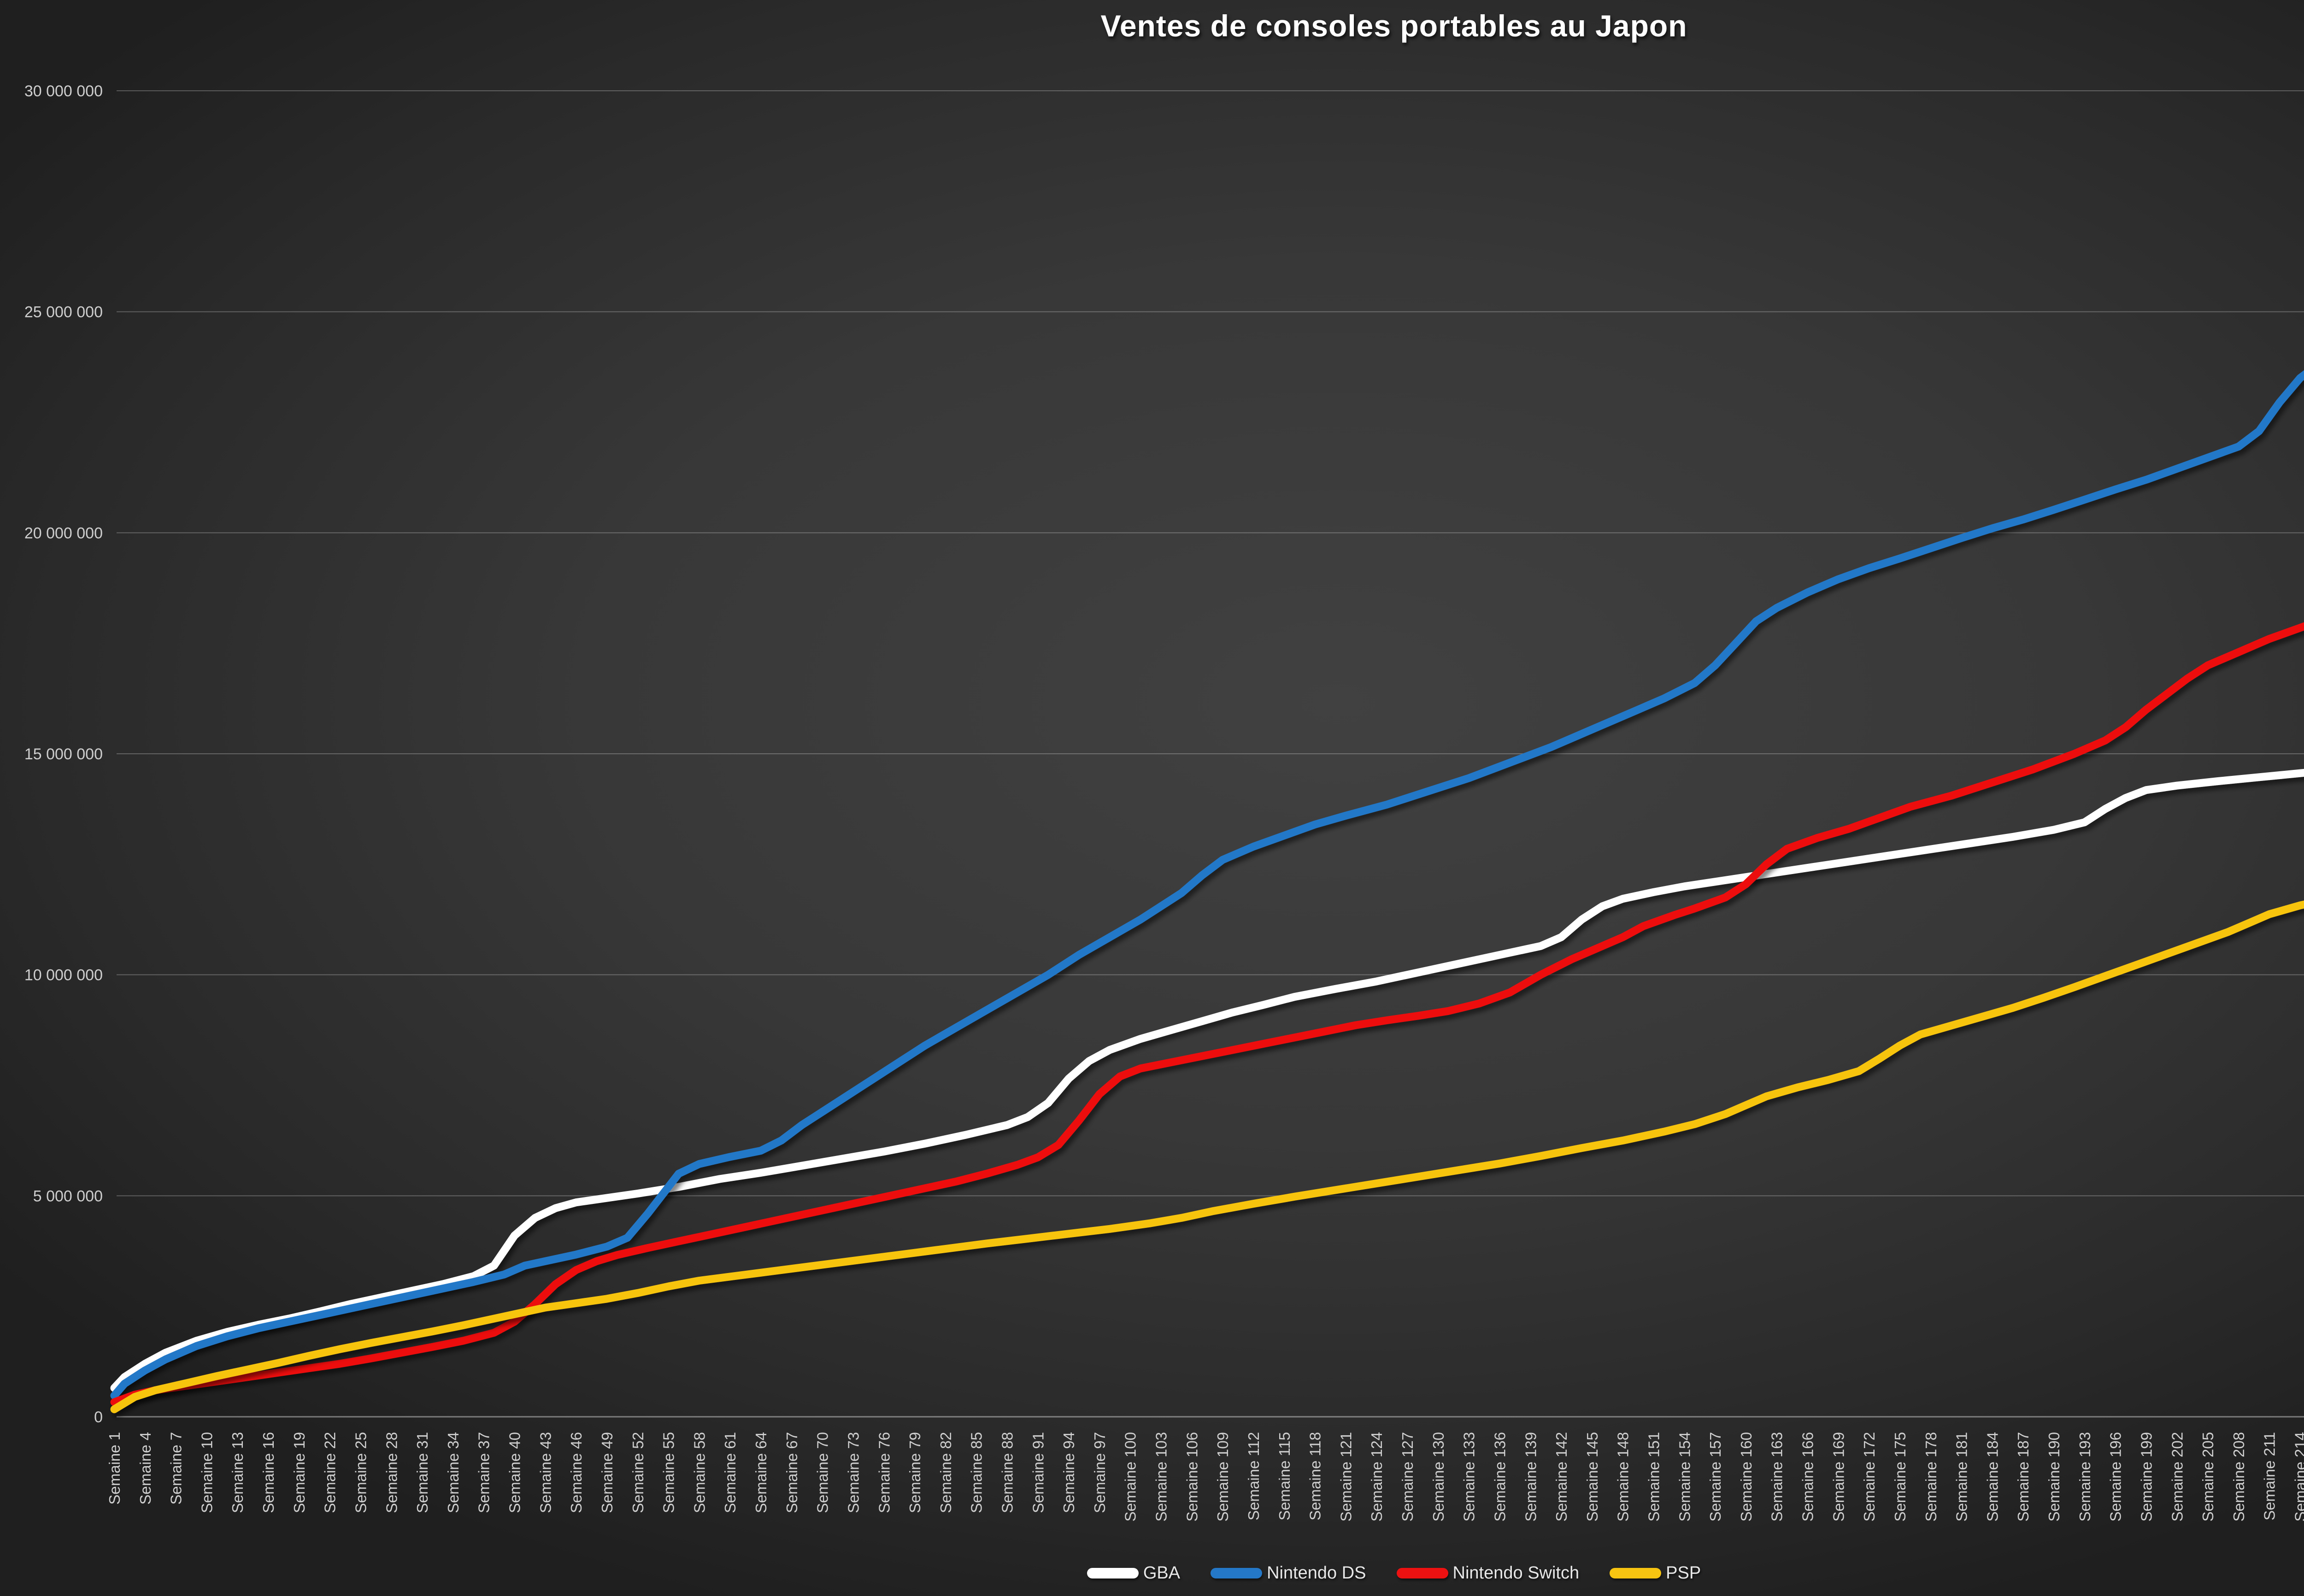 The height and width of the screenshot is (1596, 2304). What do you see at coordinates (514, 1472) in the screenshot?
I see `x-tick-label: Semaine 40` at bounding box center [514, 1472].